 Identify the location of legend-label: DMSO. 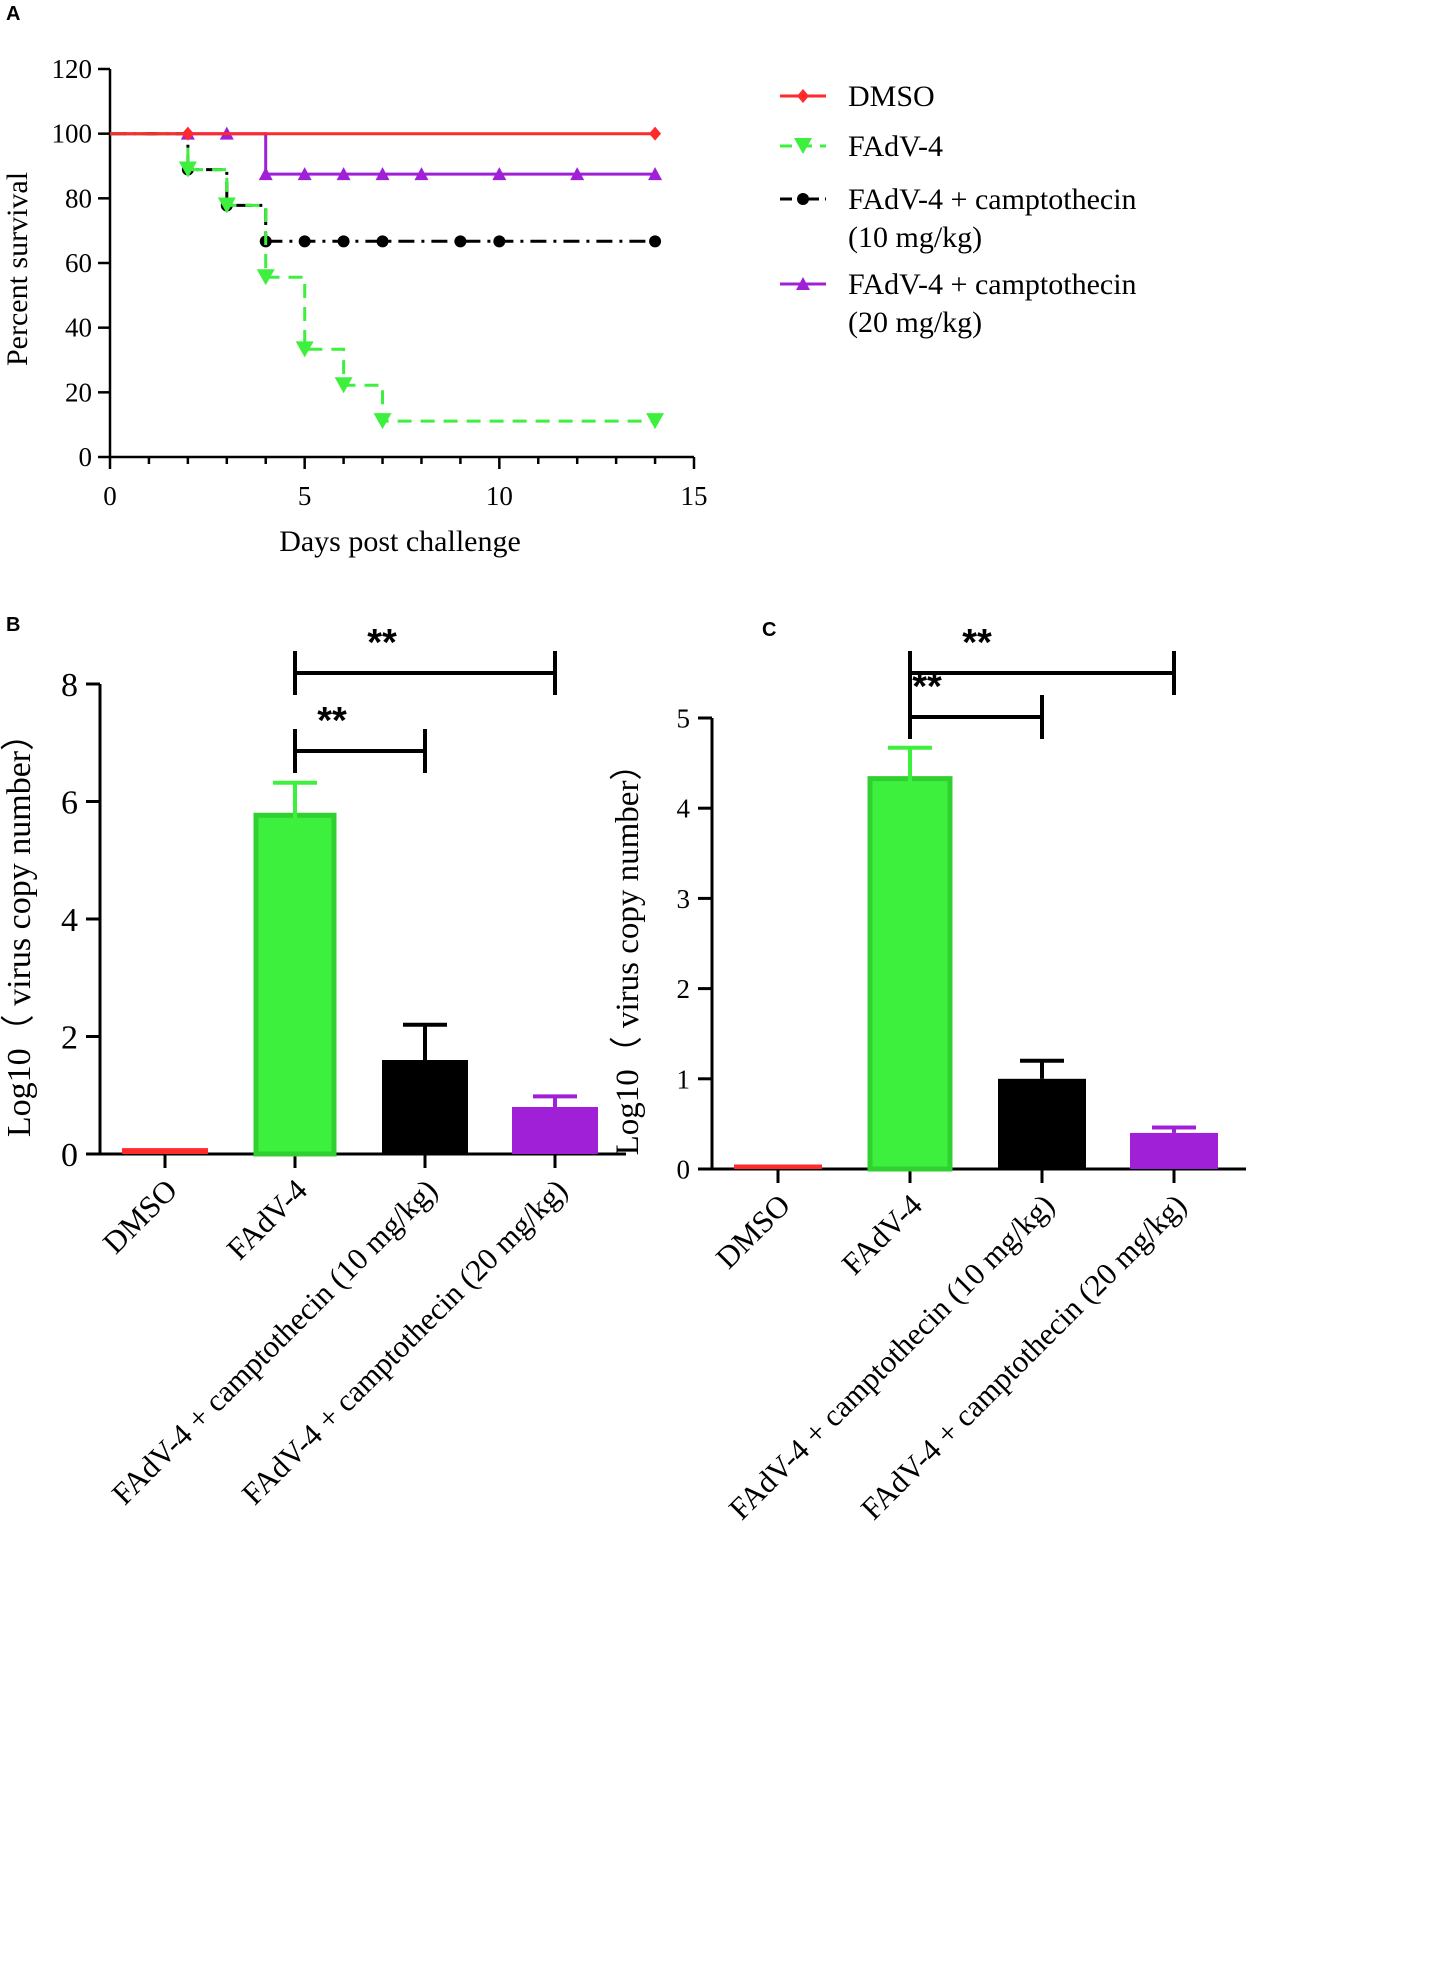
(891, 96).